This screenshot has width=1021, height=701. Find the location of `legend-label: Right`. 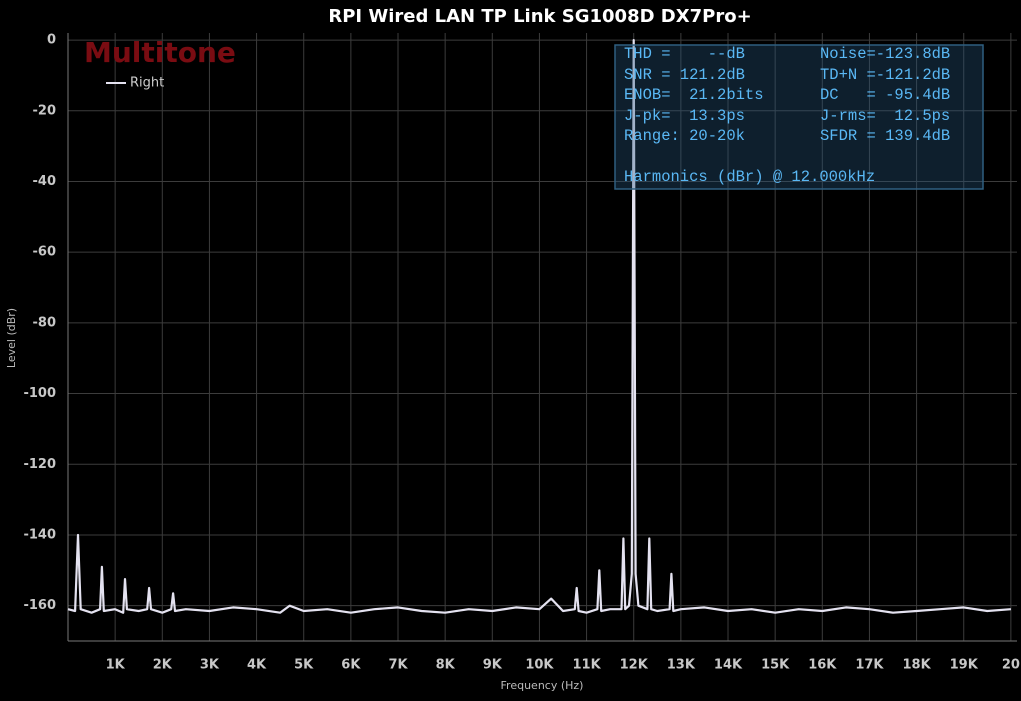

legend-label: Right is located at coordinates (147, 83).